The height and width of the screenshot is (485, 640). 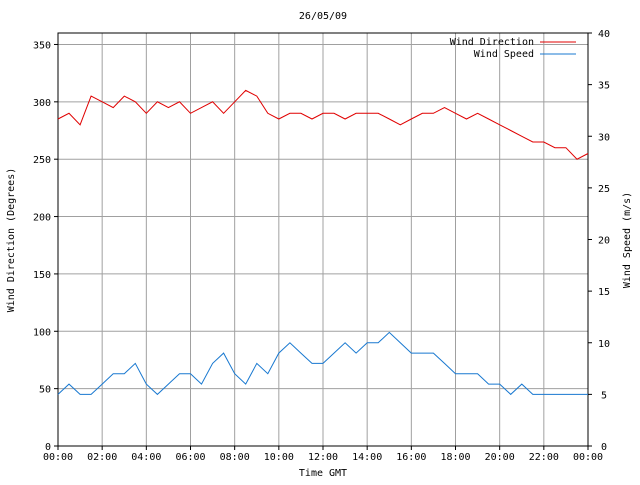 I want to click on y-right-tick-label: 10, so click(x=604, y=344).